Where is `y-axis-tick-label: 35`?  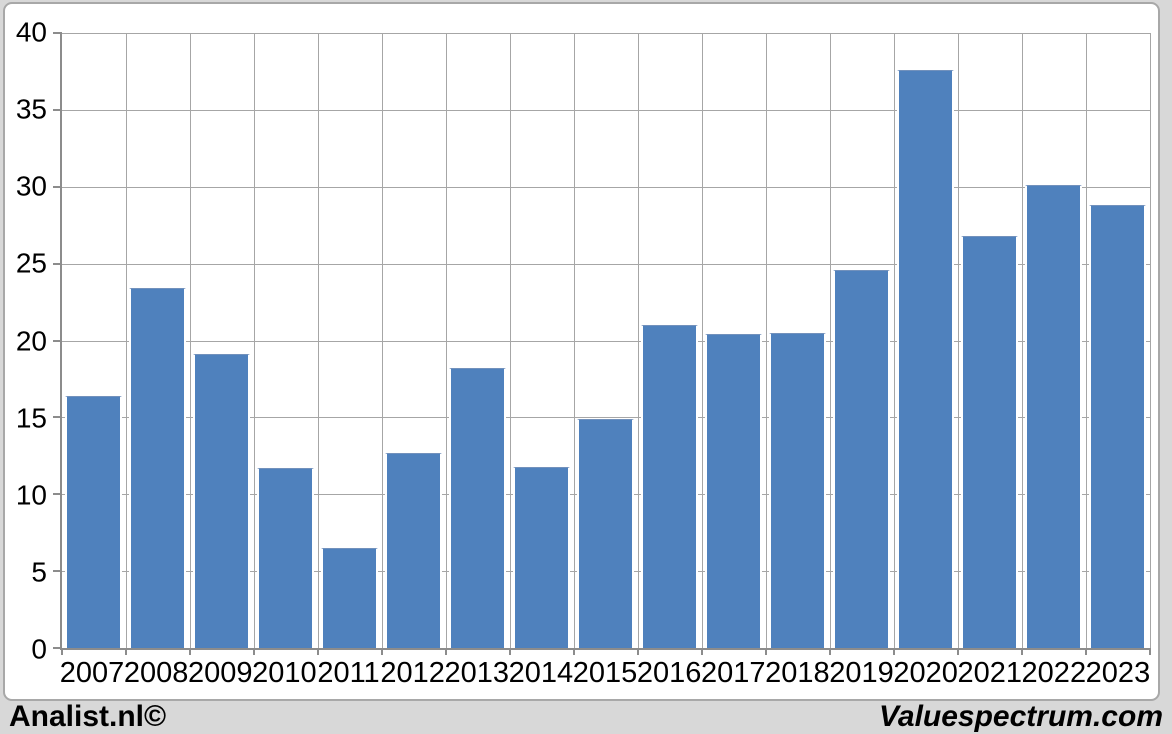 y-axis-tick-label: 35 is located at coordinates (31, 109).